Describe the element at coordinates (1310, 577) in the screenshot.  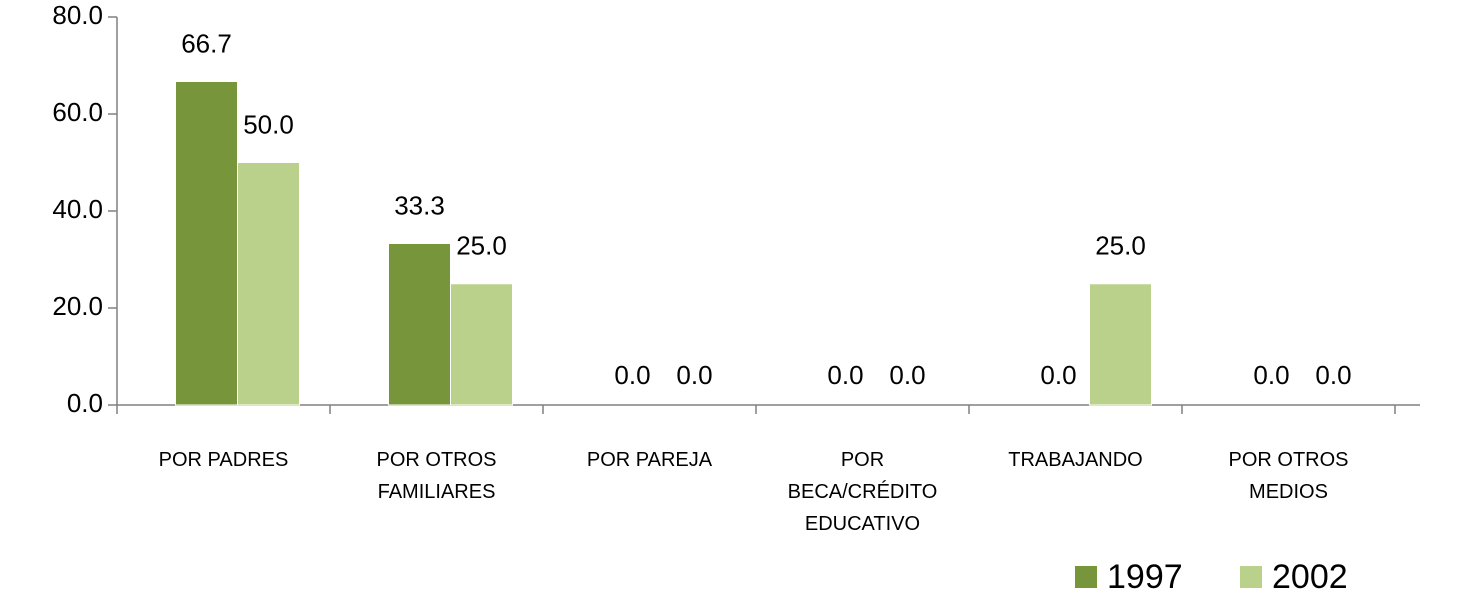
I see `legend-label: 2002` at that location.